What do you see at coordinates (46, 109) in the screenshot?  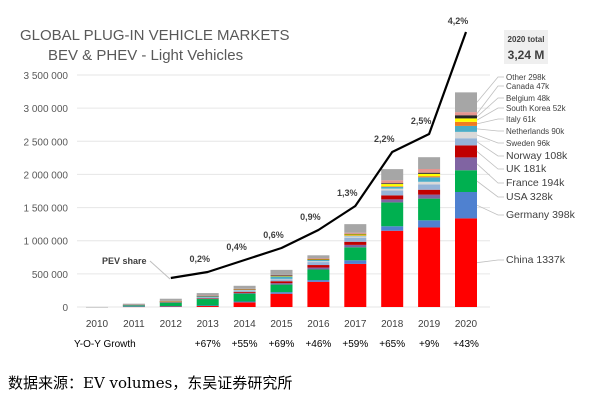 I see `y-tick-label: 3 000 000` at bounding box center [46, 109].